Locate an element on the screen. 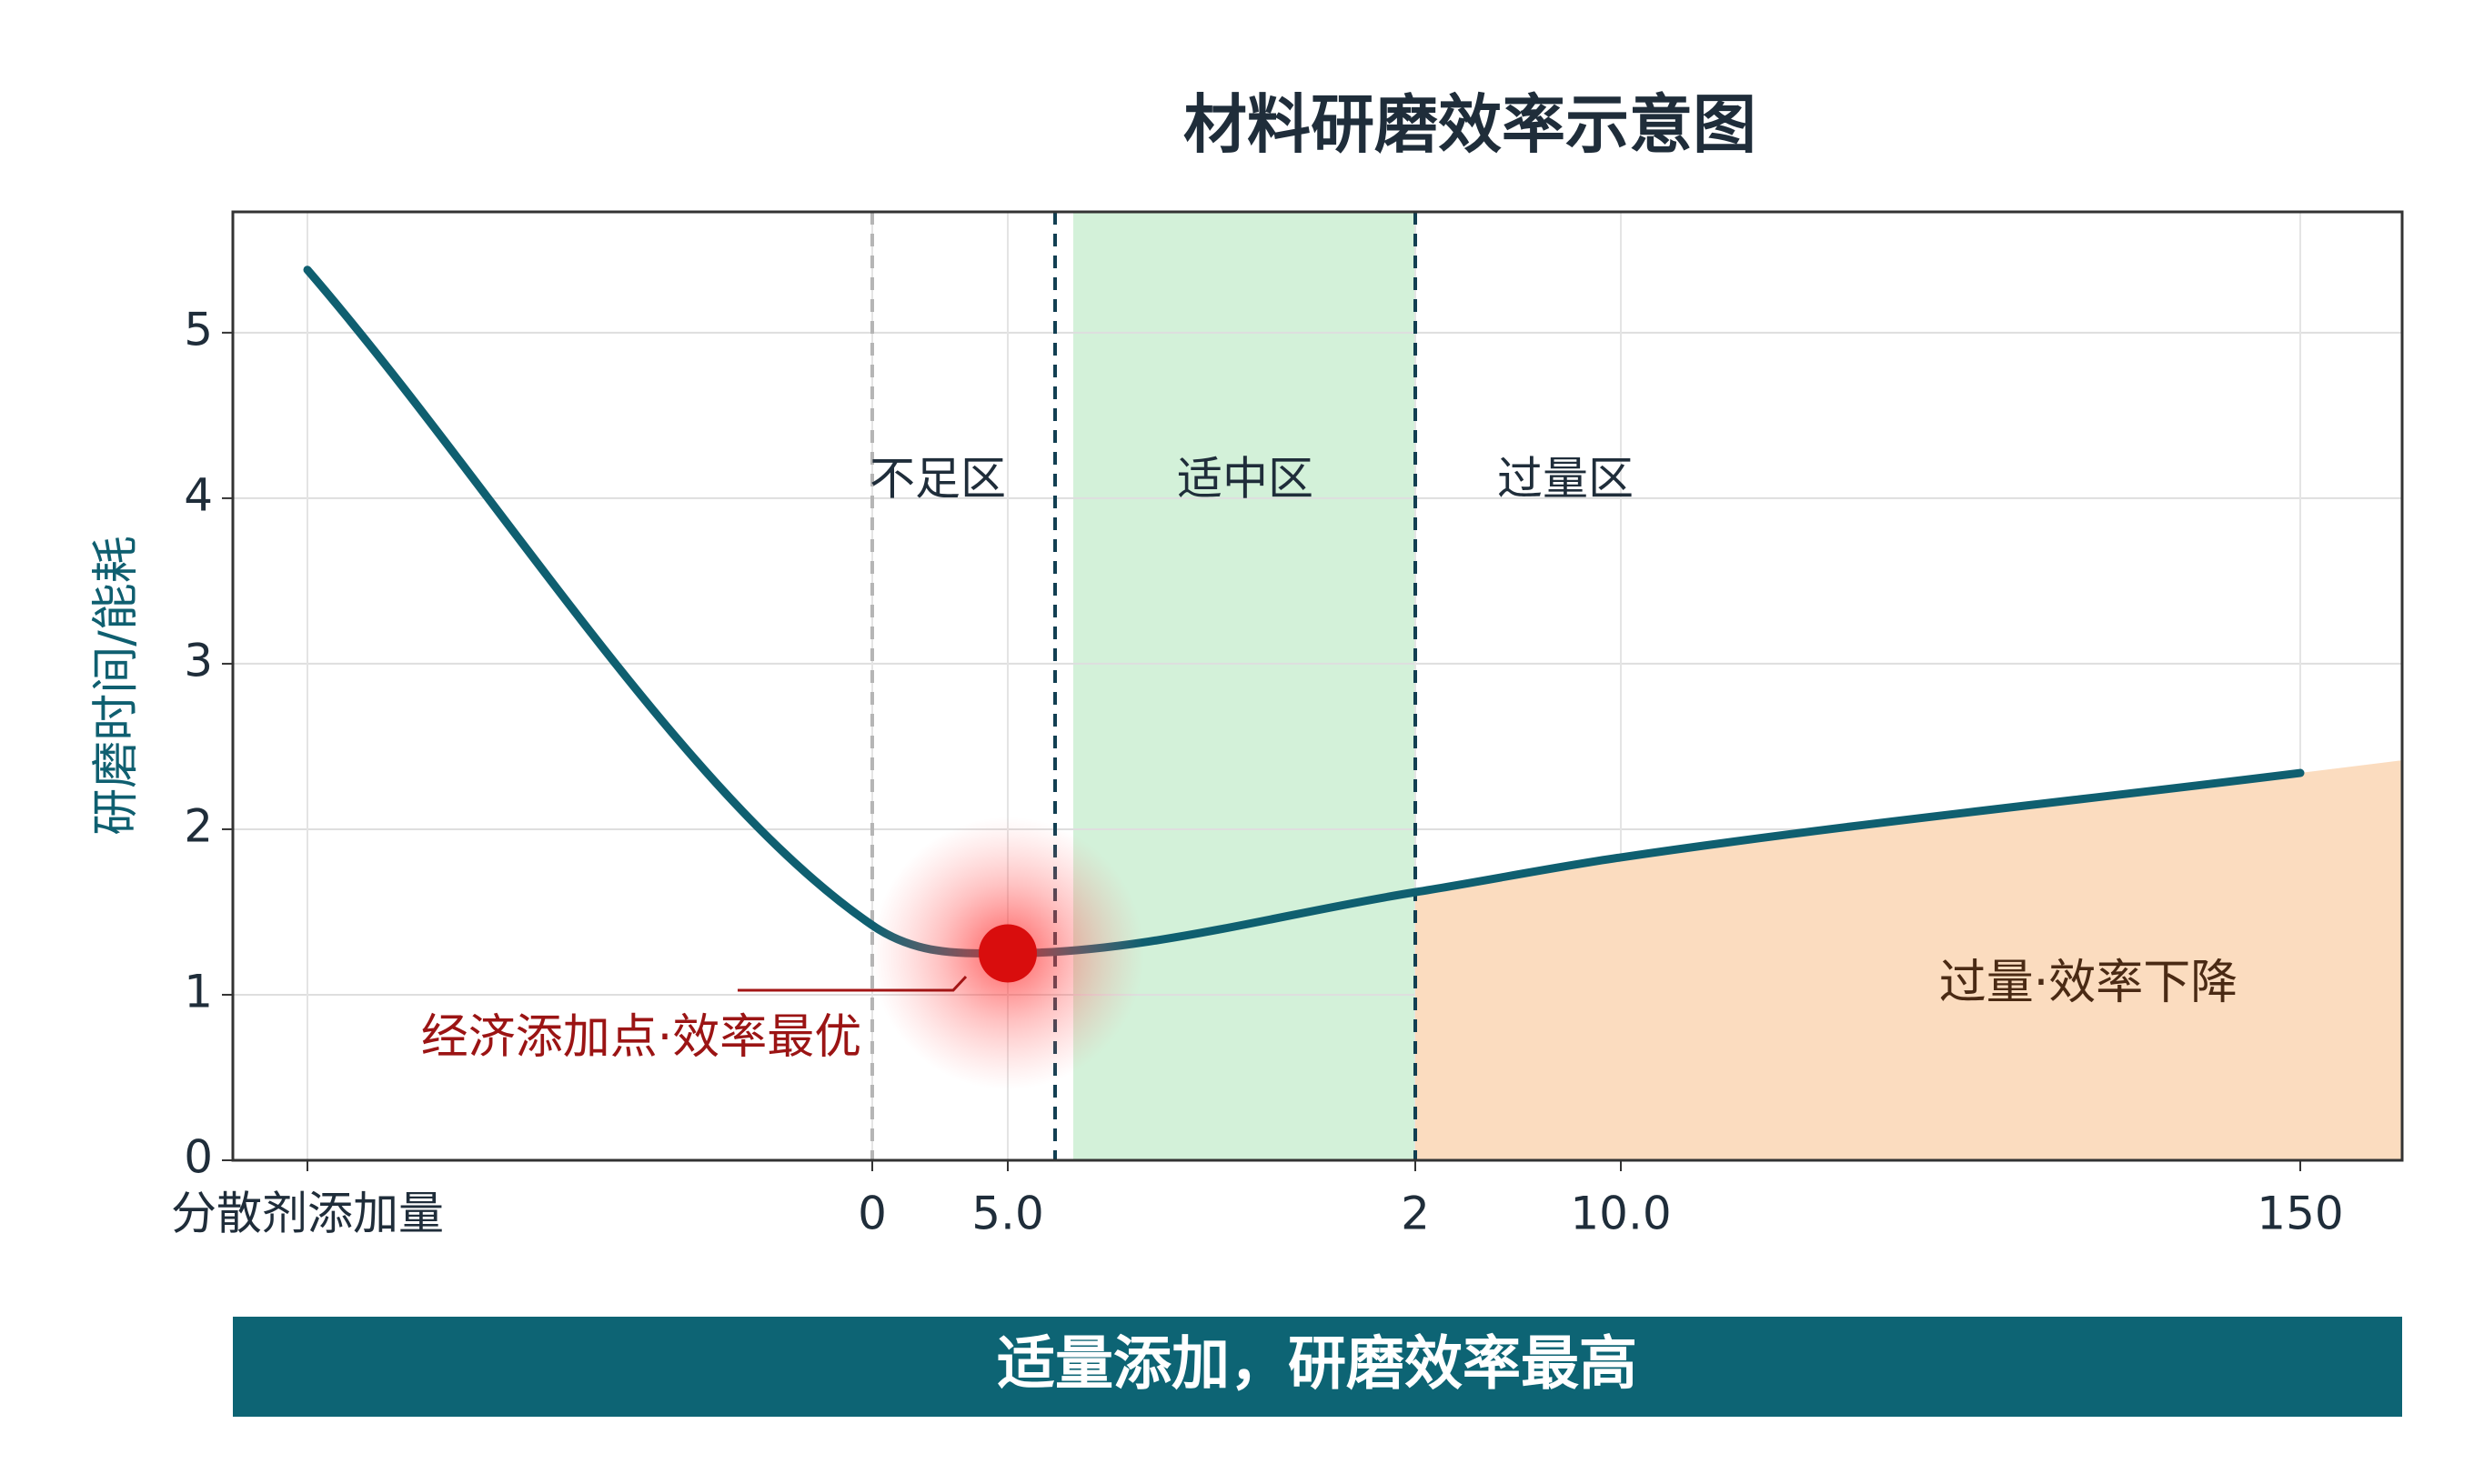  annotation: 经济添加点·效率最优 is located at coordinates (641, 1037).